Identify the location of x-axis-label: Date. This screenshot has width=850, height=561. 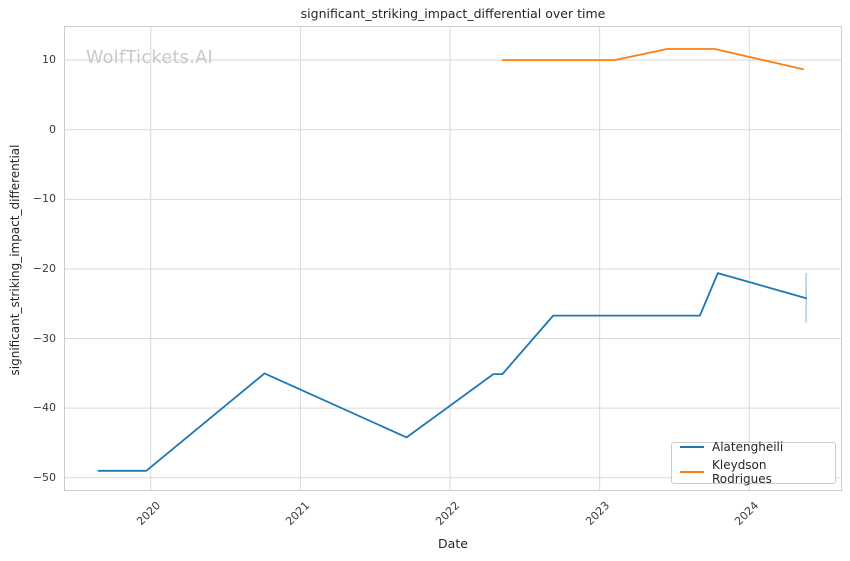
(453, 543).